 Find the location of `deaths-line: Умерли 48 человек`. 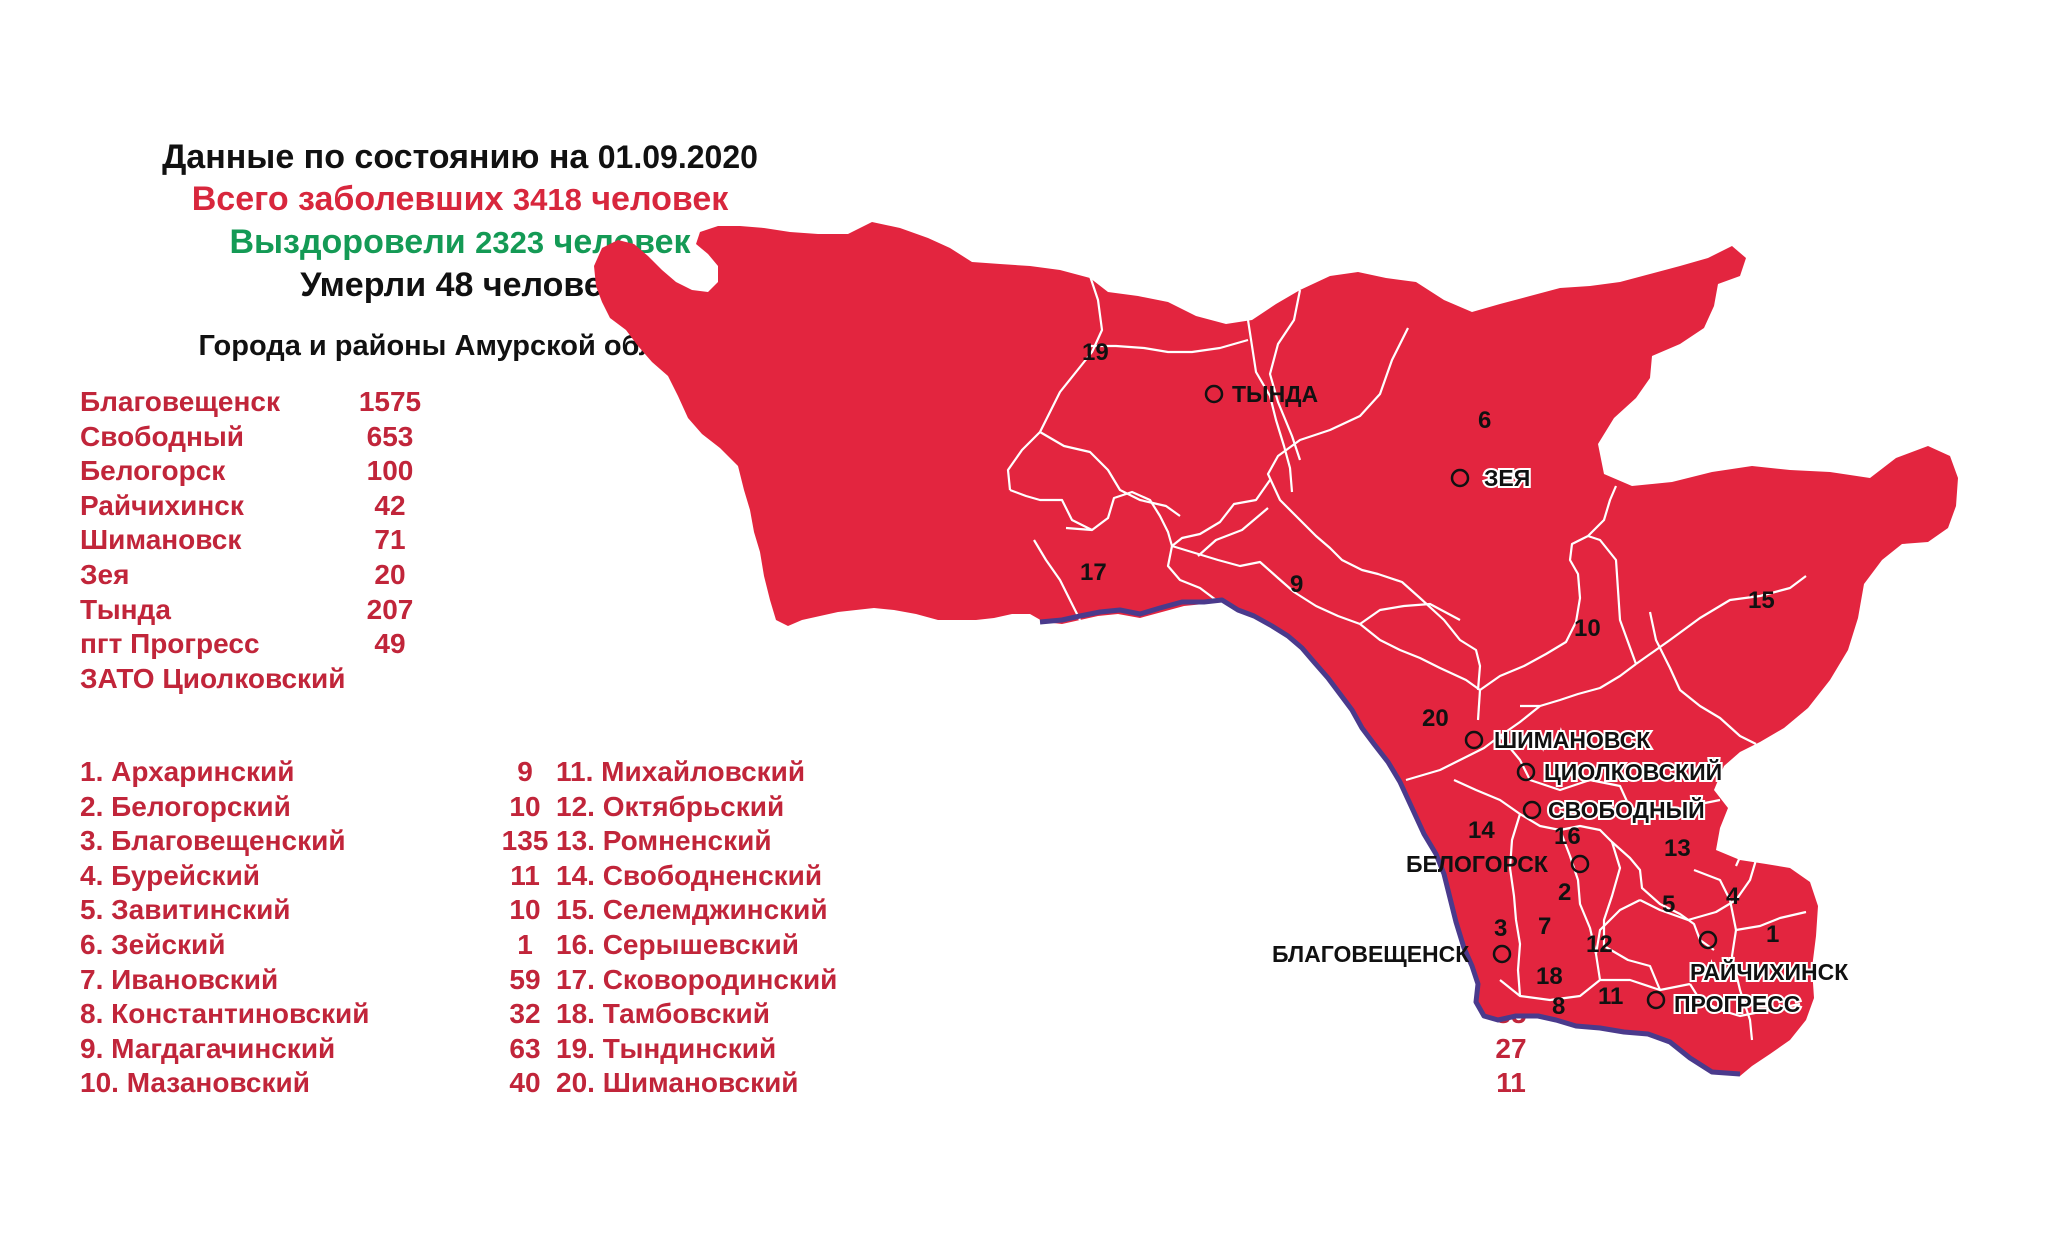

deaths-line: Умерли 48 человек is located at coordinates (460, 285).